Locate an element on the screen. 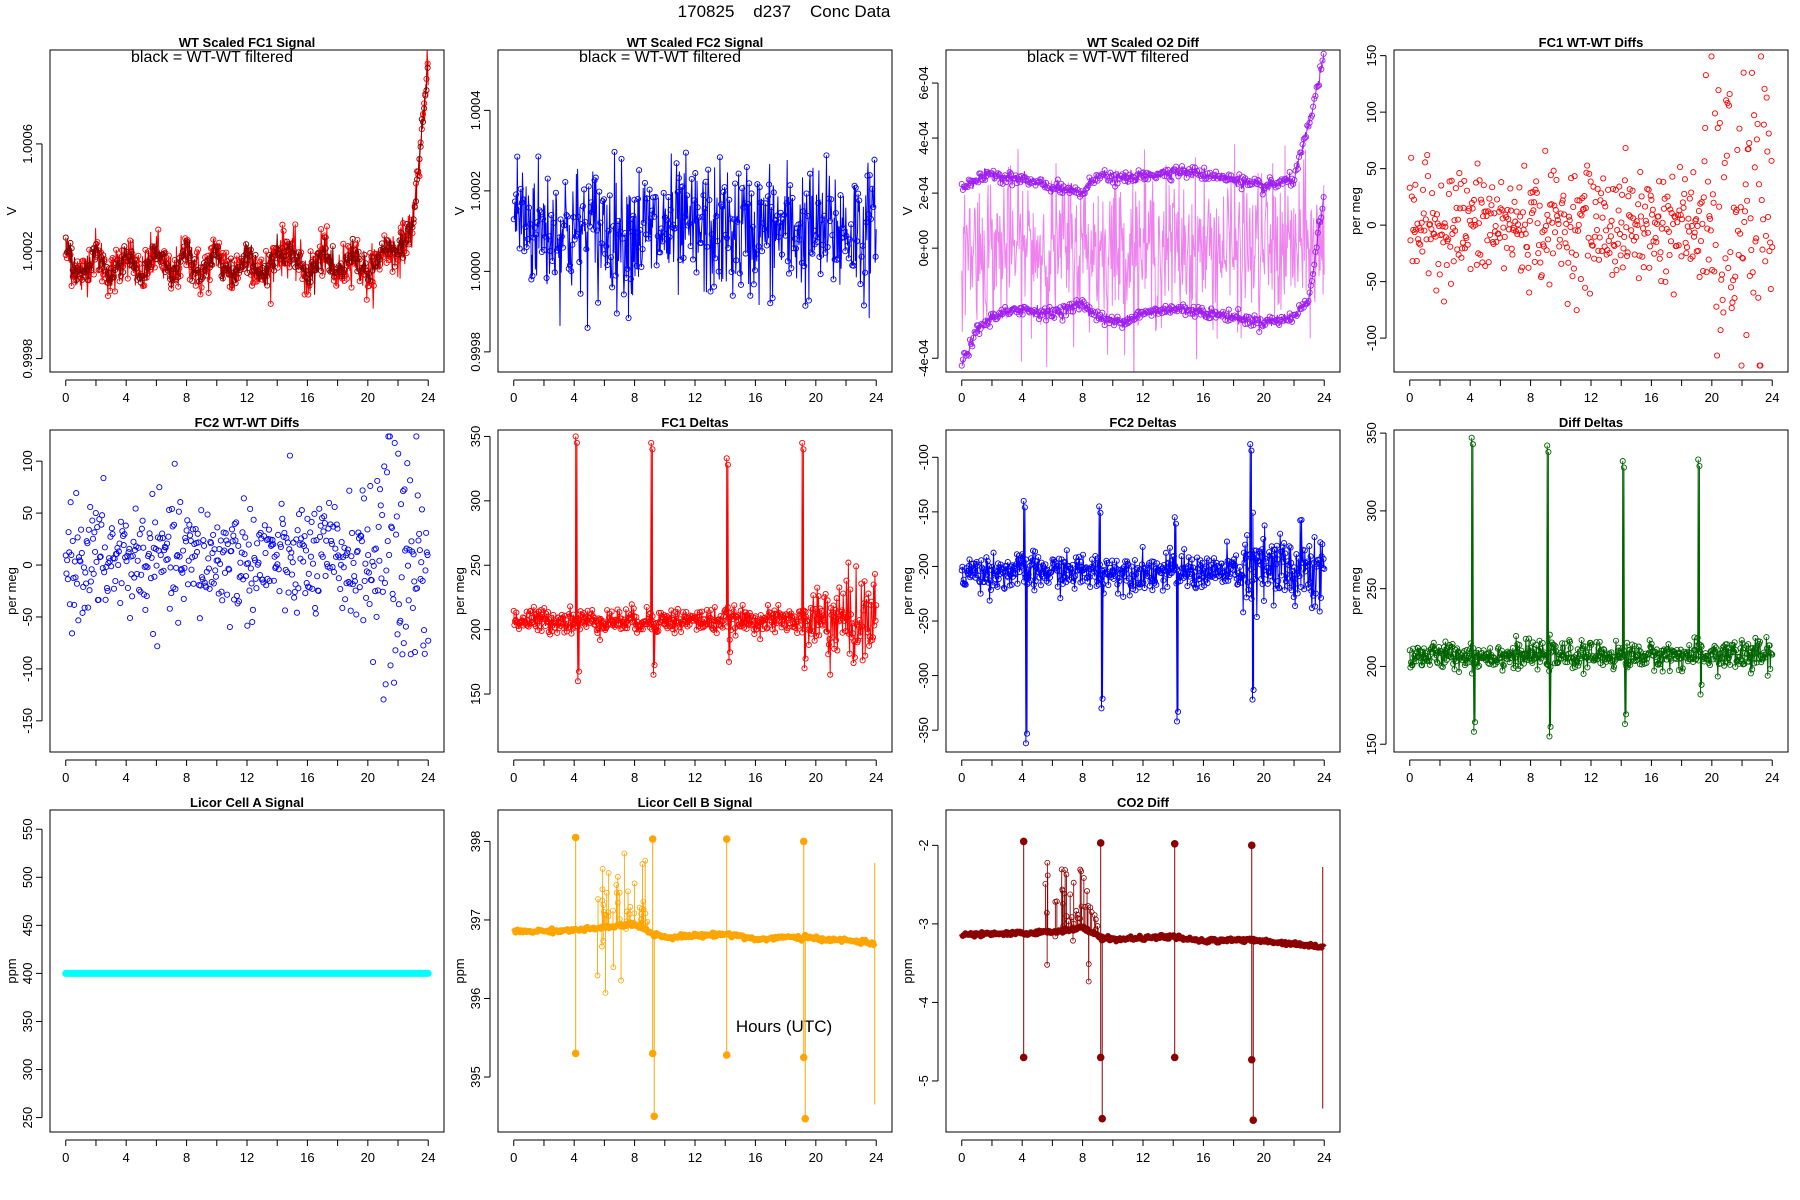 The width and height of the screenshot is (1800, 1200). chart-title: FC1 Deltas is located at coordinates (694, 422).